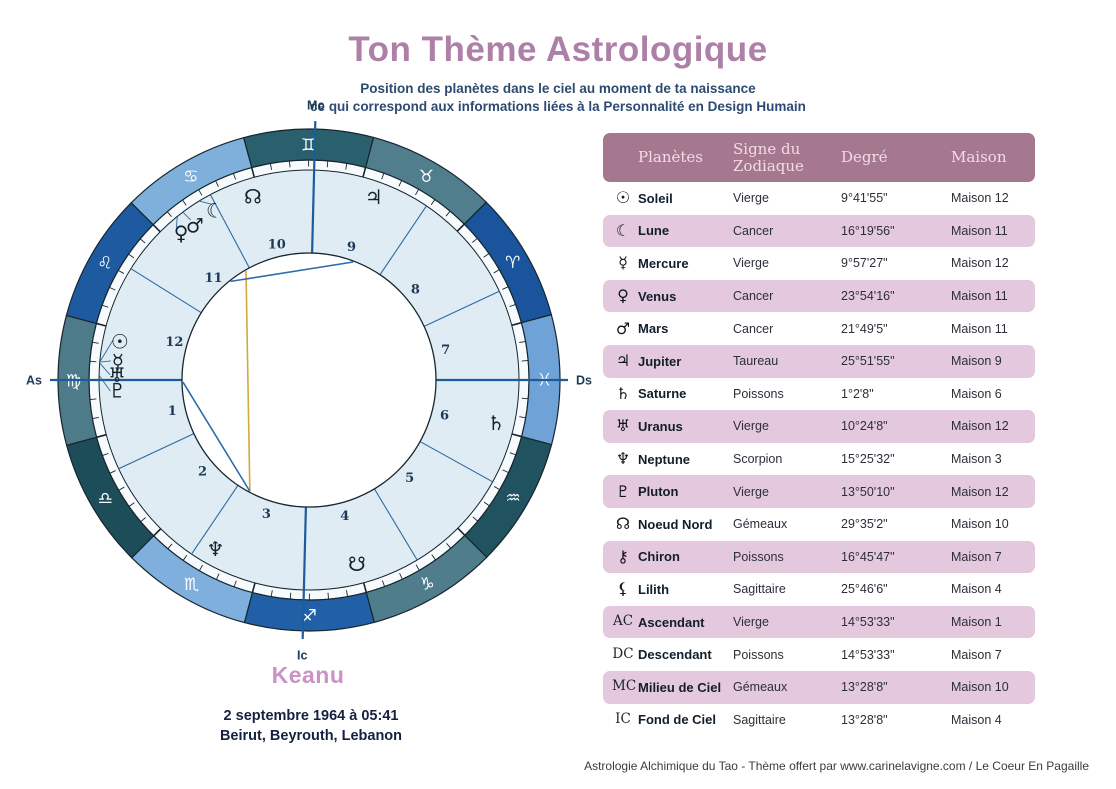 The width and height of the screenshot is (1116, 789). I want to click on sign-glyph-balance: ♎, so click(105, 499).